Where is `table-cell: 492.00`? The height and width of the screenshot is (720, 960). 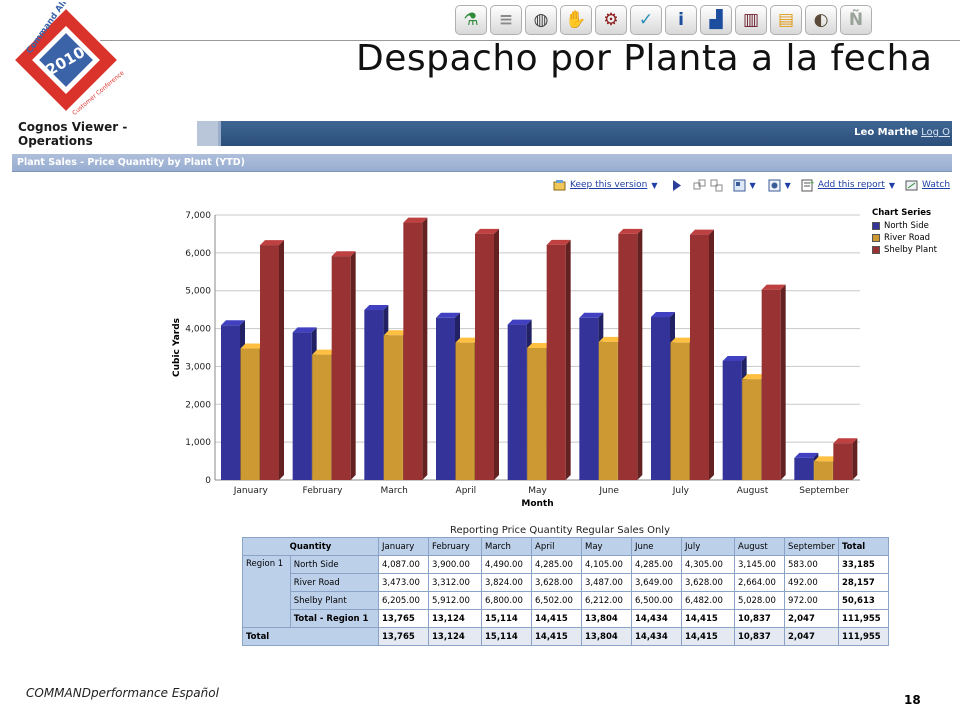
table-cell: 492.00 is located at coordinates (811, 582).